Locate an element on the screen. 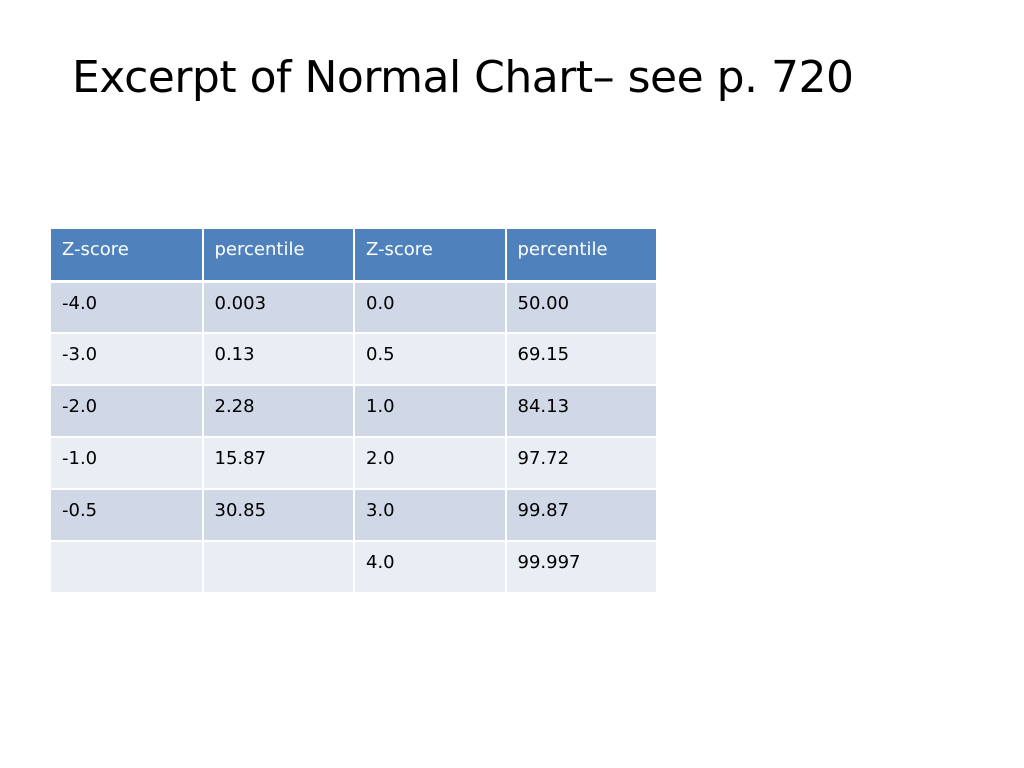 The width and height of the screenshot is (1024, 768). table-cell: -0.5 is located at coordinates (127, 515).